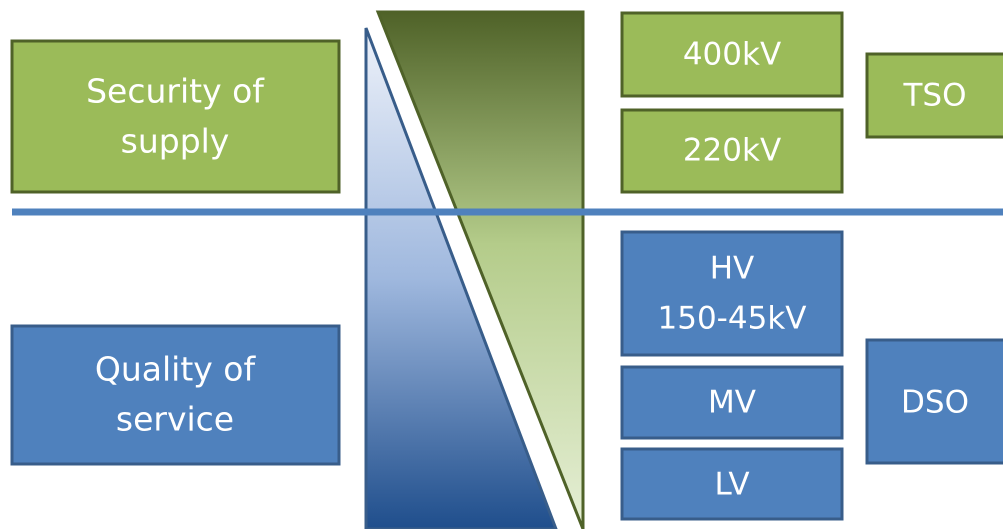 This screenshot has height=529, width=1003. What do you see at coordinates (175, 91) in the screenshot?
I see `label: Security of` at bounding box center [175, 91].